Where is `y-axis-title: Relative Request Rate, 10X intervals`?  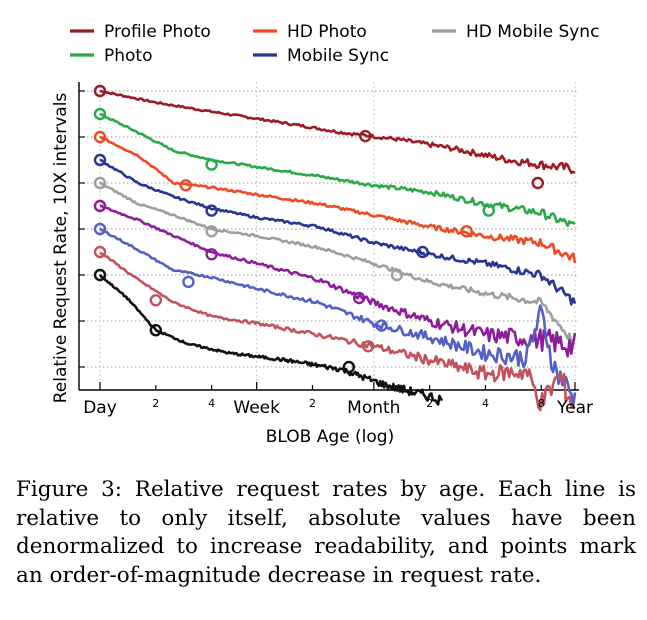 y-axis-title: Relative Request Rate, 10X intervals is located at coordinates (61, 248).